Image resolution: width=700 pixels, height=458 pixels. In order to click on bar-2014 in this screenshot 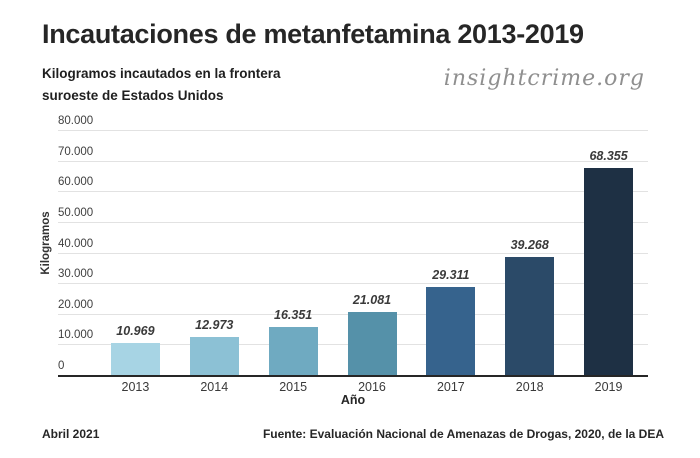, I will do `click(214, 356)`.